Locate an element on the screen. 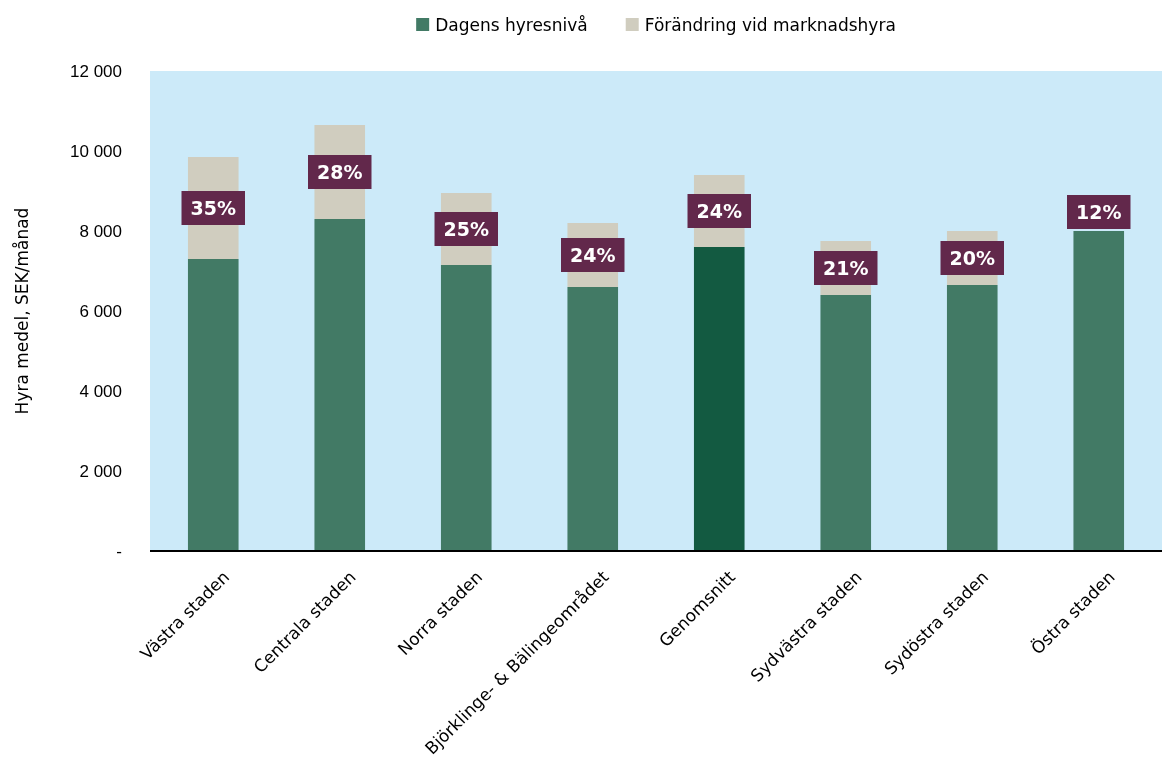  annotation: 28% is located at coordinates (340, 172).